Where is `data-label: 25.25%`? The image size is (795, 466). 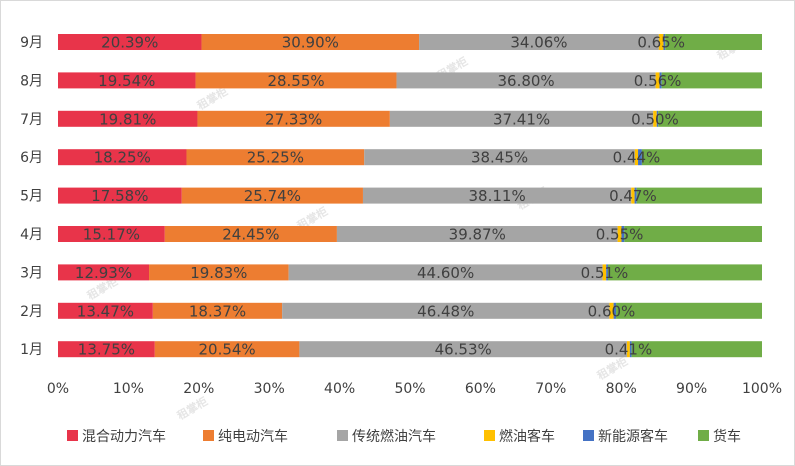 data-label: 25.25% is located at coordinates (275, 158).